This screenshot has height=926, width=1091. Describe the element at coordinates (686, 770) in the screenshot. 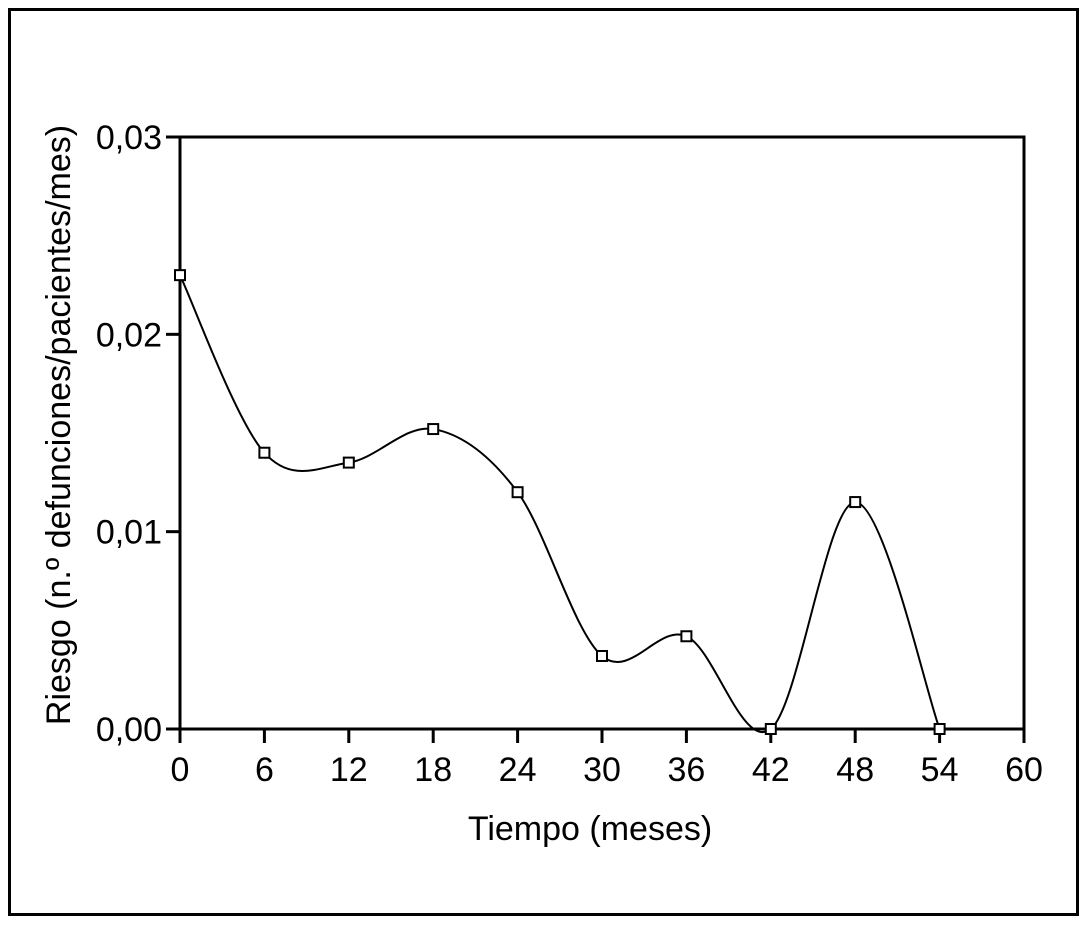

I see `x-tick-label: 36` at that location.